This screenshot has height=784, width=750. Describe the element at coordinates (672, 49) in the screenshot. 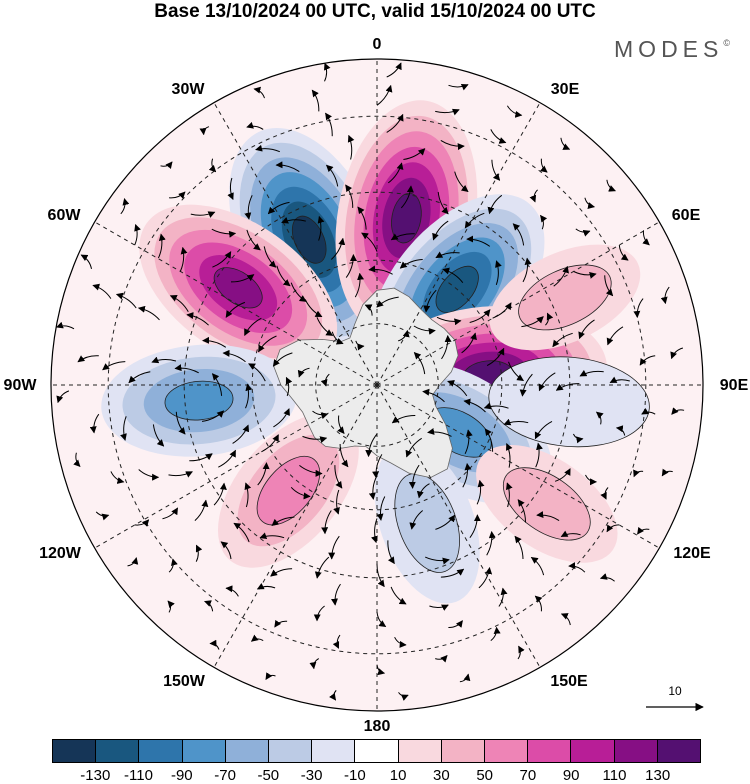

I see `brand-logo: MODES©` at that location.